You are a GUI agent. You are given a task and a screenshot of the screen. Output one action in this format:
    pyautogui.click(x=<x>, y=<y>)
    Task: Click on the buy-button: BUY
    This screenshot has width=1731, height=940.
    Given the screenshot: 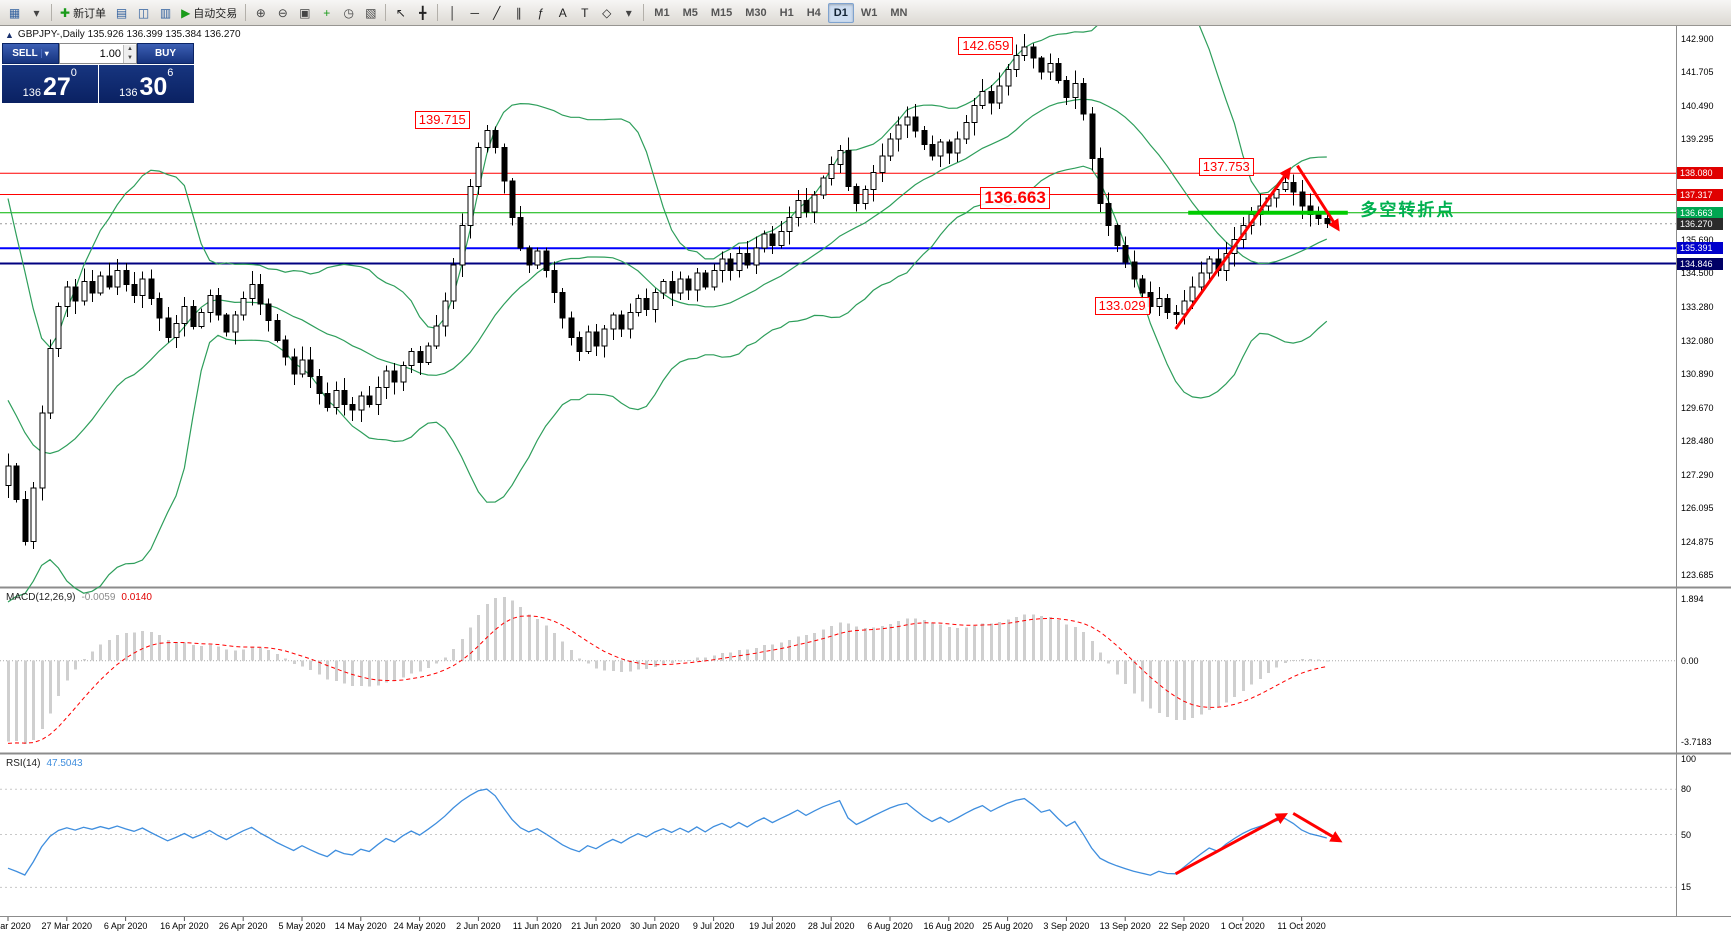 What is the action you would take?
    pyautogui.click(x=165, y=53)
    